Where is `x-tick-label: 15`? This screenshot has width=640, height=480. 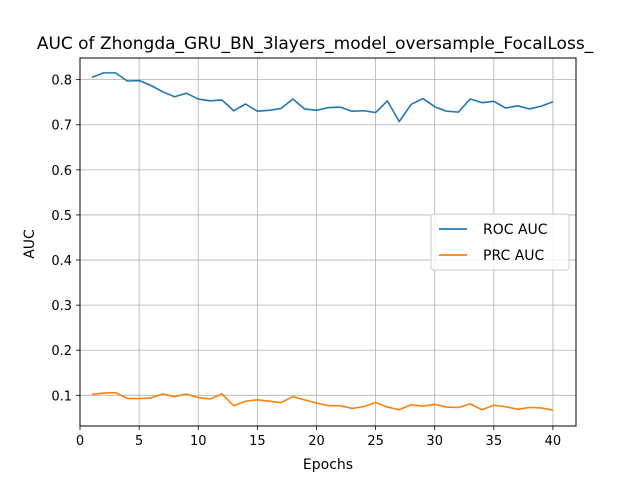 x-tick-label: 15 is located at coordinates (257, 441).